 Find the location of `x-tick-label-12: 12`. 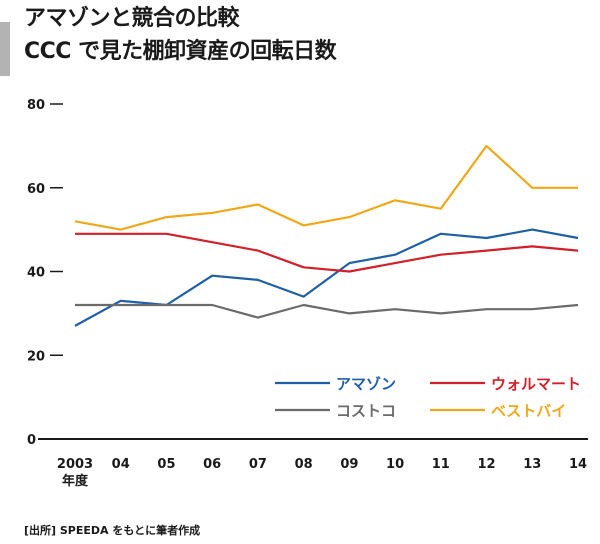

x-tick-label-12: 12 is located at coordinates (486, 464).